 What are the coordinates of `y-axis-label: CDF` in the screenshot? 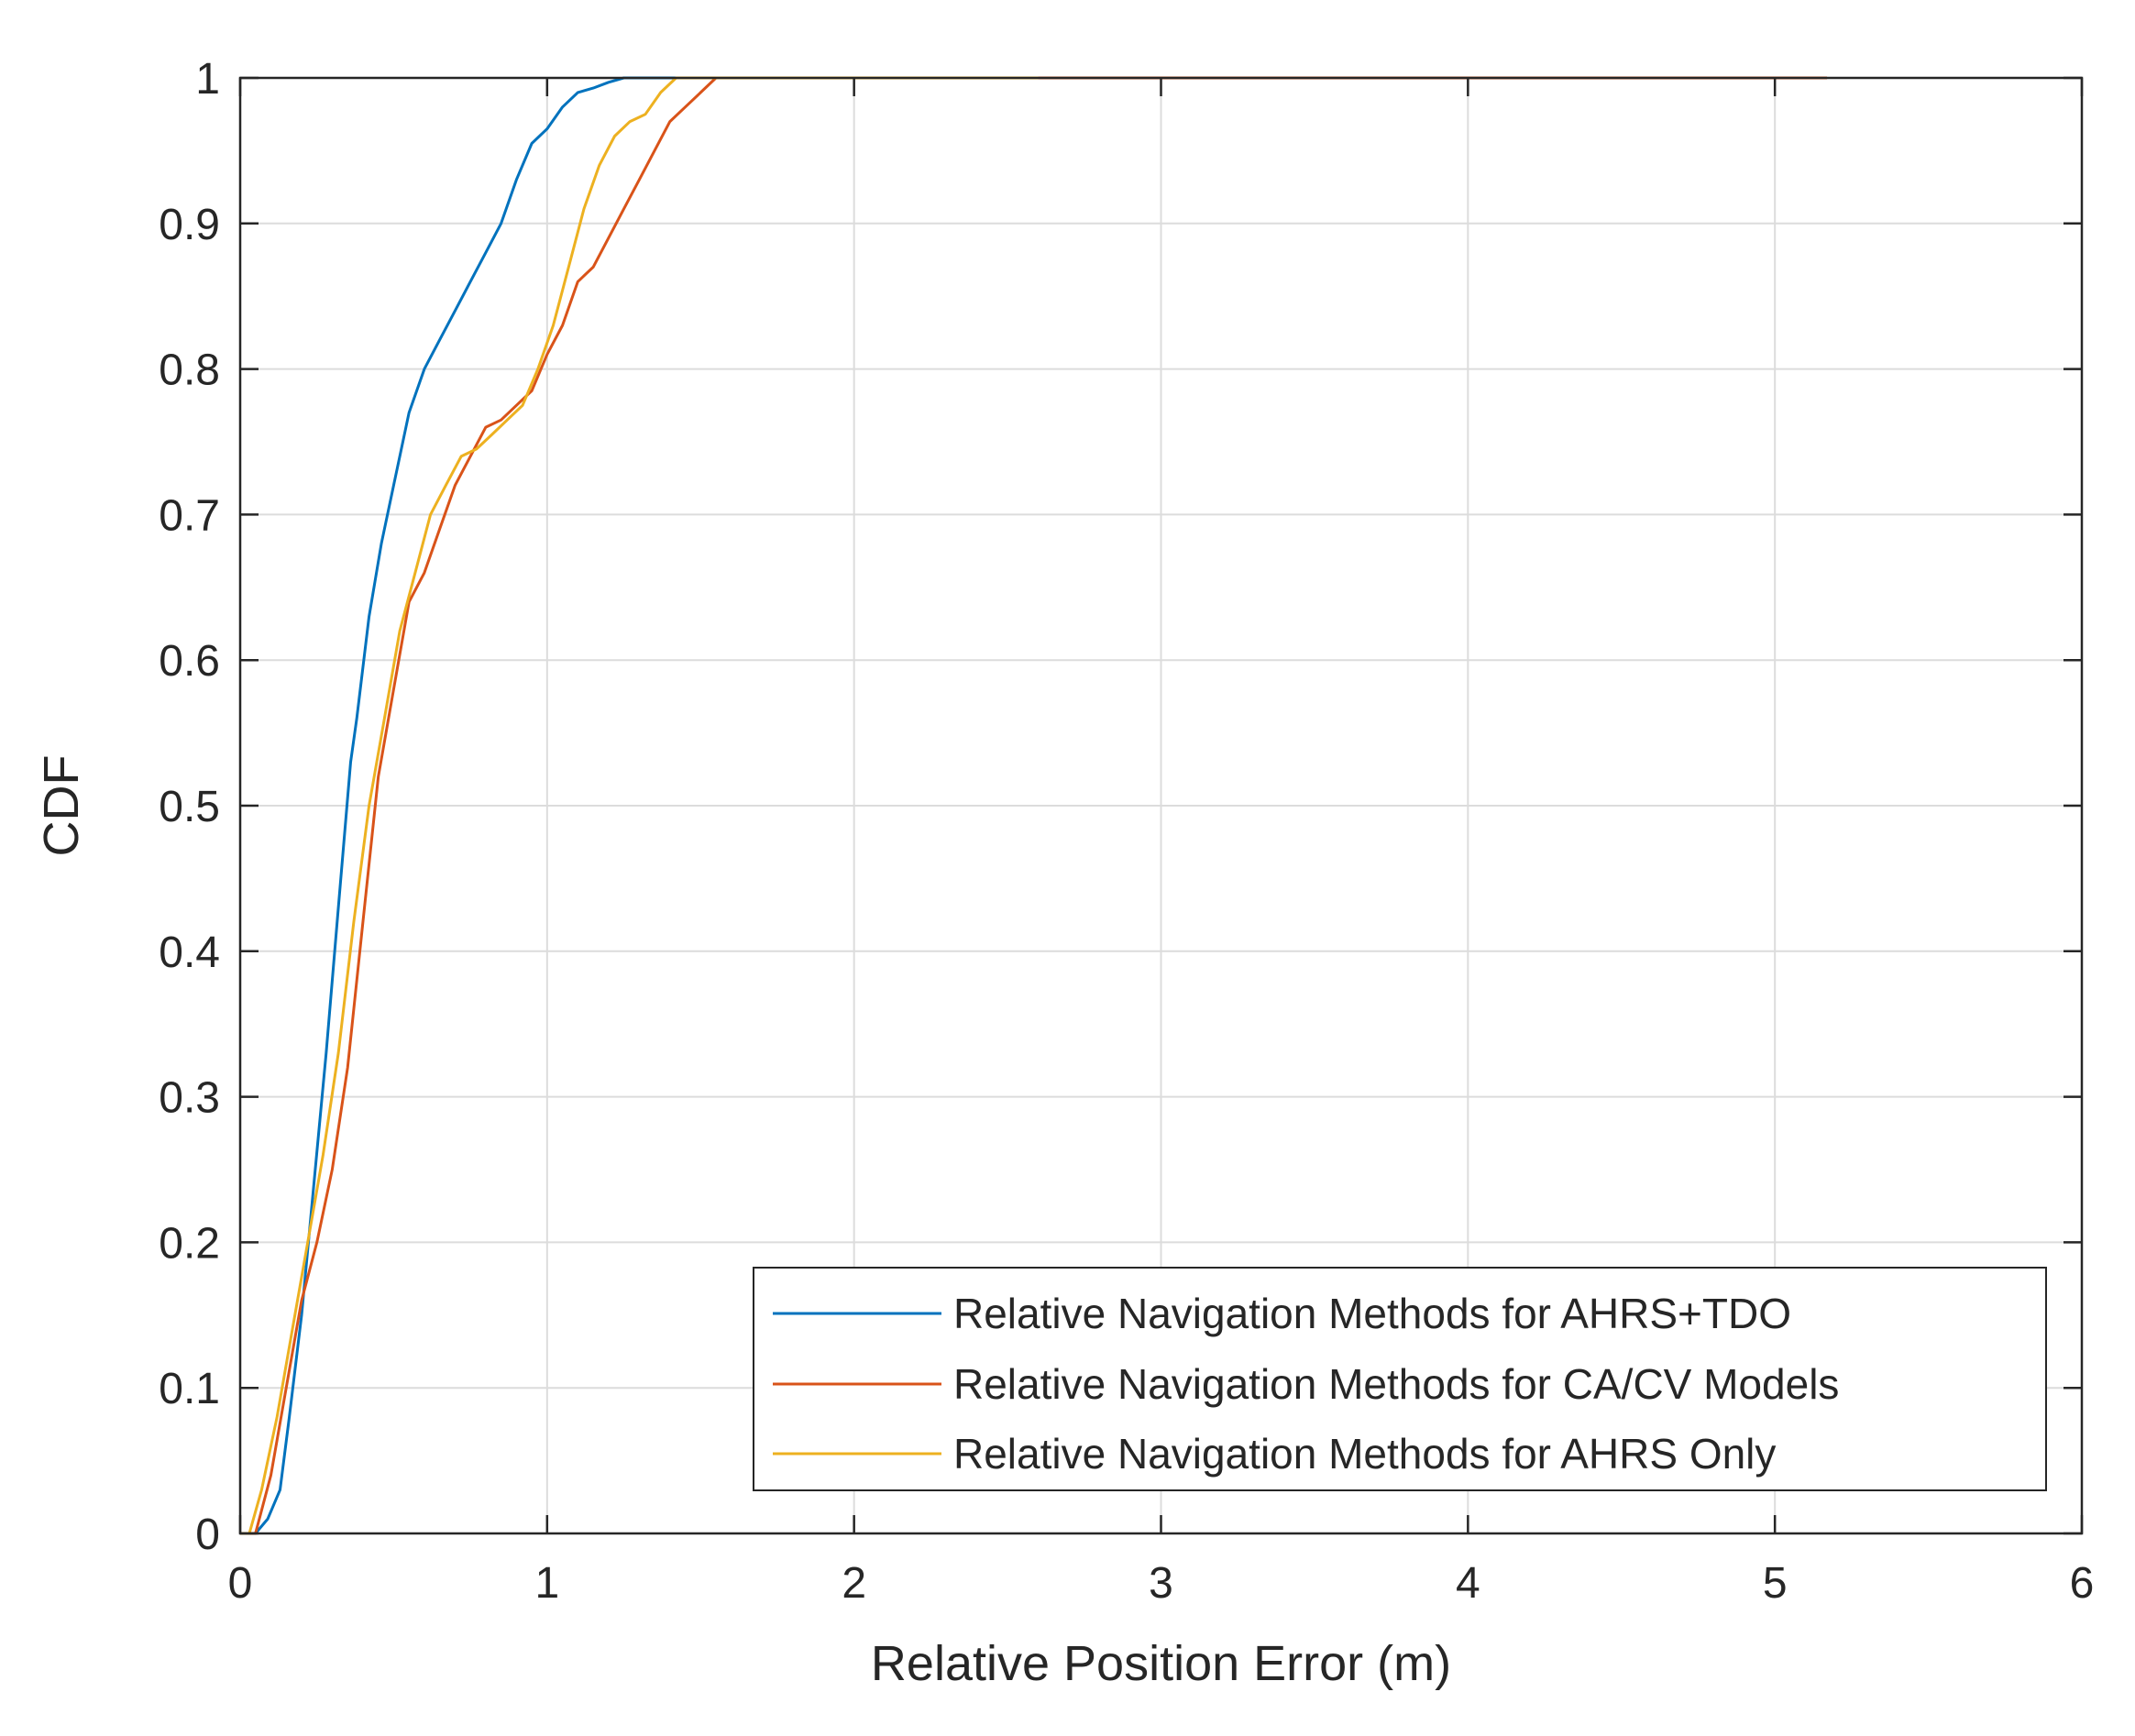 It's located at (61, 806).